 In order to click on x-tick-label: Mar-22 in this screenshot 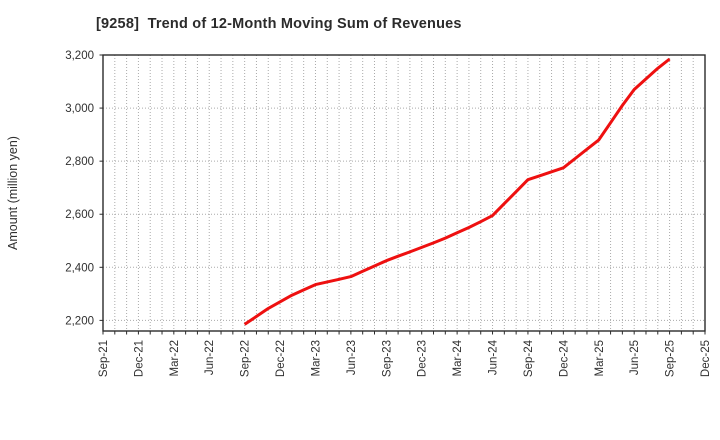, I will do `click(175, 358)`.